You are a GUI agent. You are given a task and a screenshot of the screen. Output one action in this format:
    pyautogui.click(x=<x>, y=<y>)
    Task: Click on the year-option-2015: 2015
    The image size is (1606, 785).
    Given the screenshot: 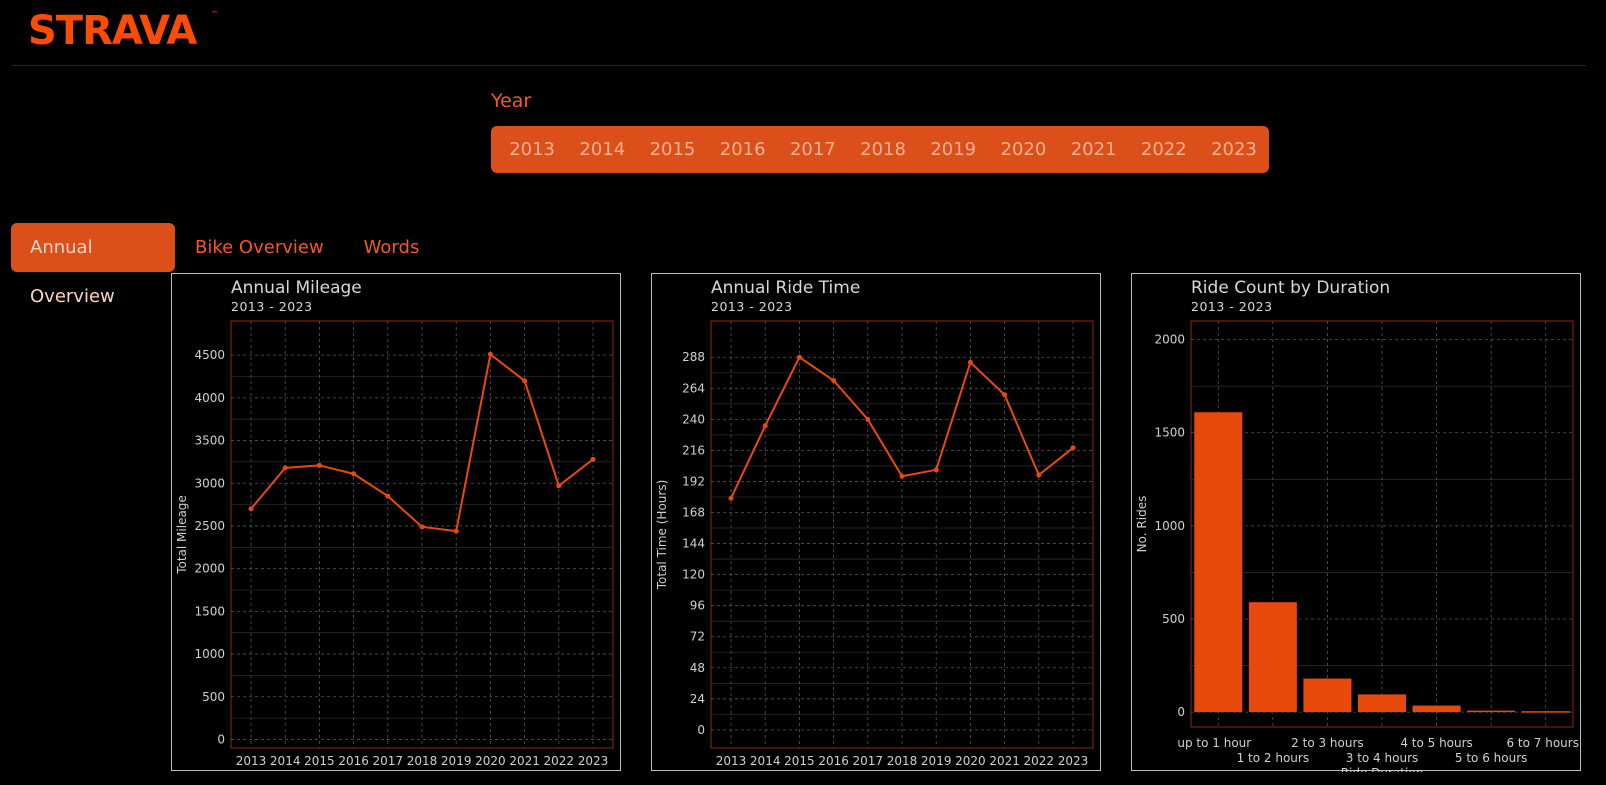 What is the action you would take?
    pyautogui.click(x=672, y=149)
    